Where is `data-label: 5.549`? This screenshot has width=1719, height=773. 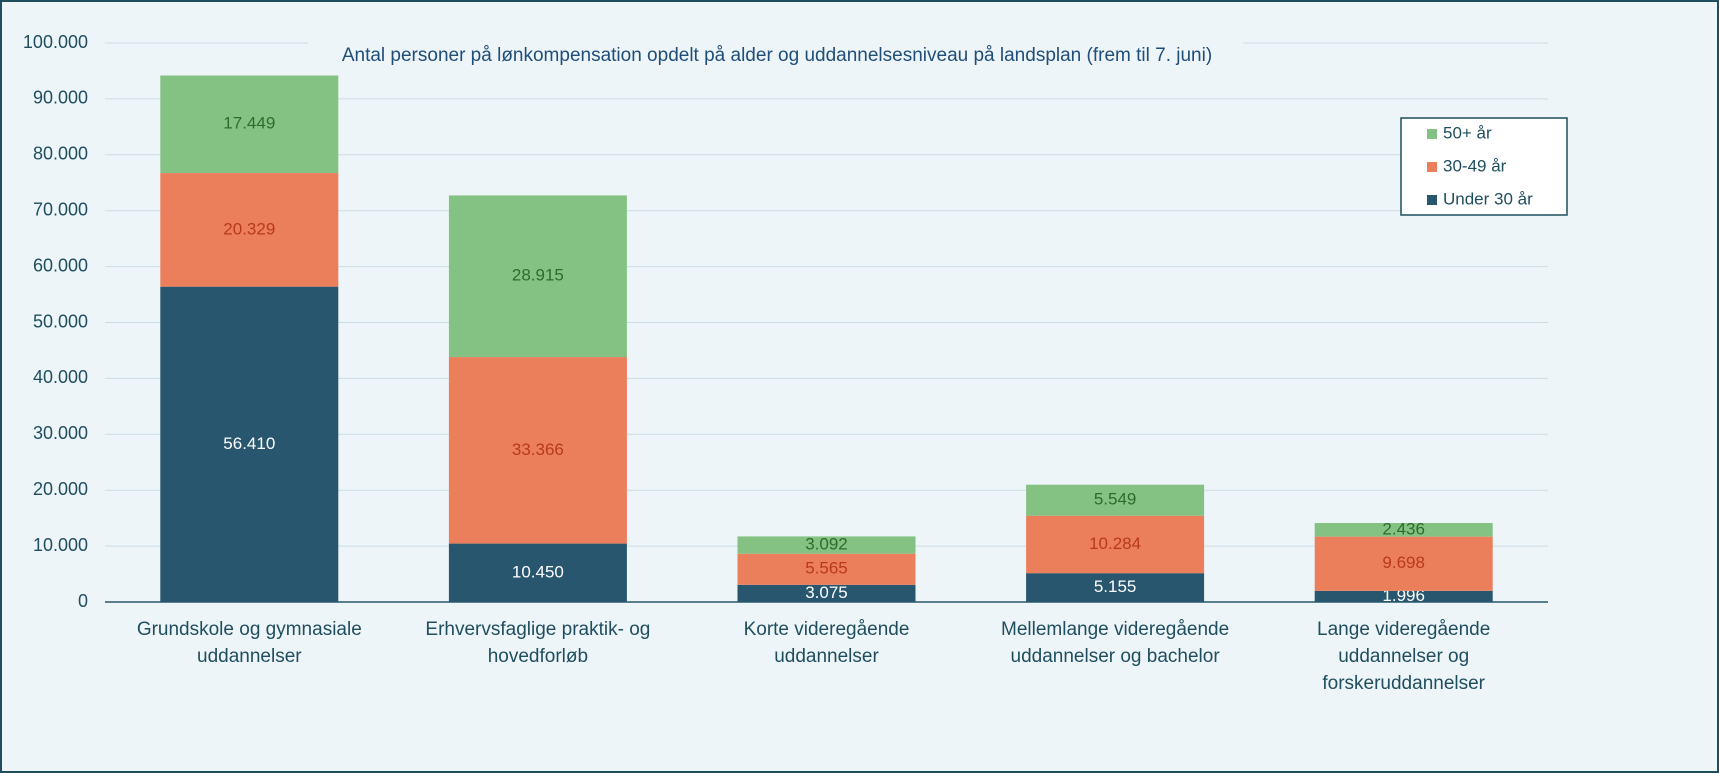
data-label: 5.549 is located at coordinates (1115, 499).